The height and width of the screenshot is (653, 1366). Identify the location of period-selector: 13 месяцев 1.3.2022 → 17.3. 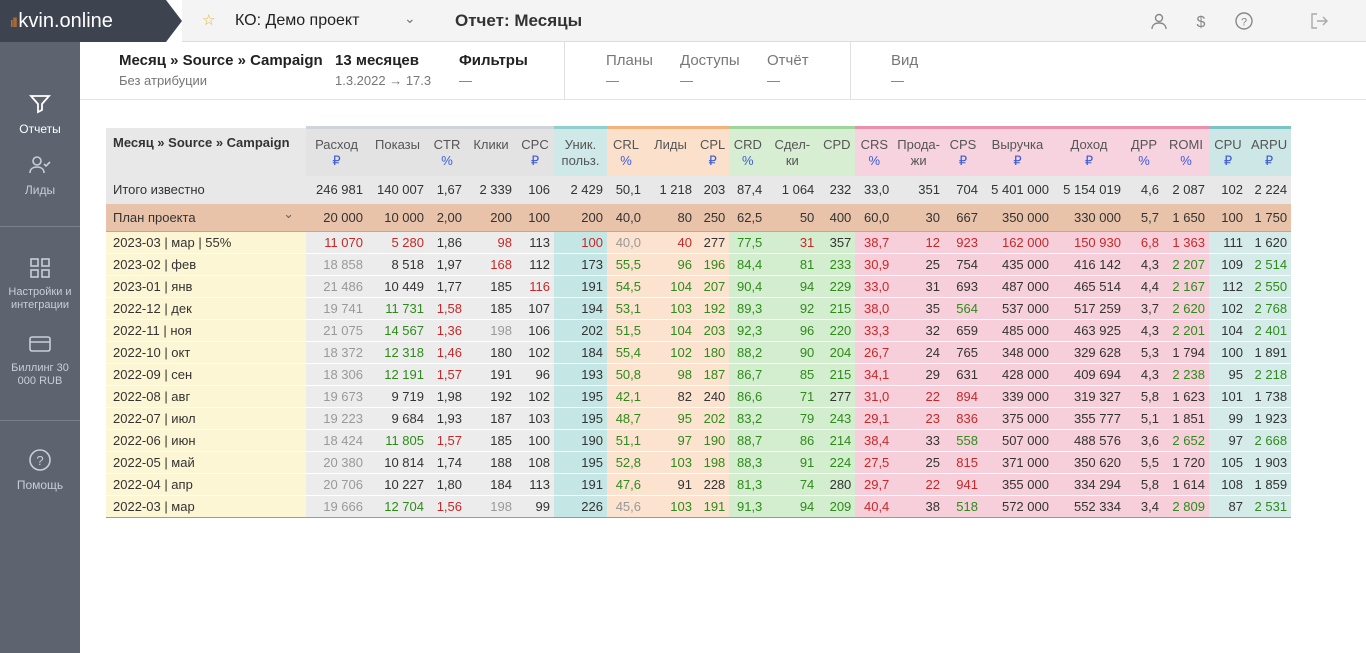
(383, 70).